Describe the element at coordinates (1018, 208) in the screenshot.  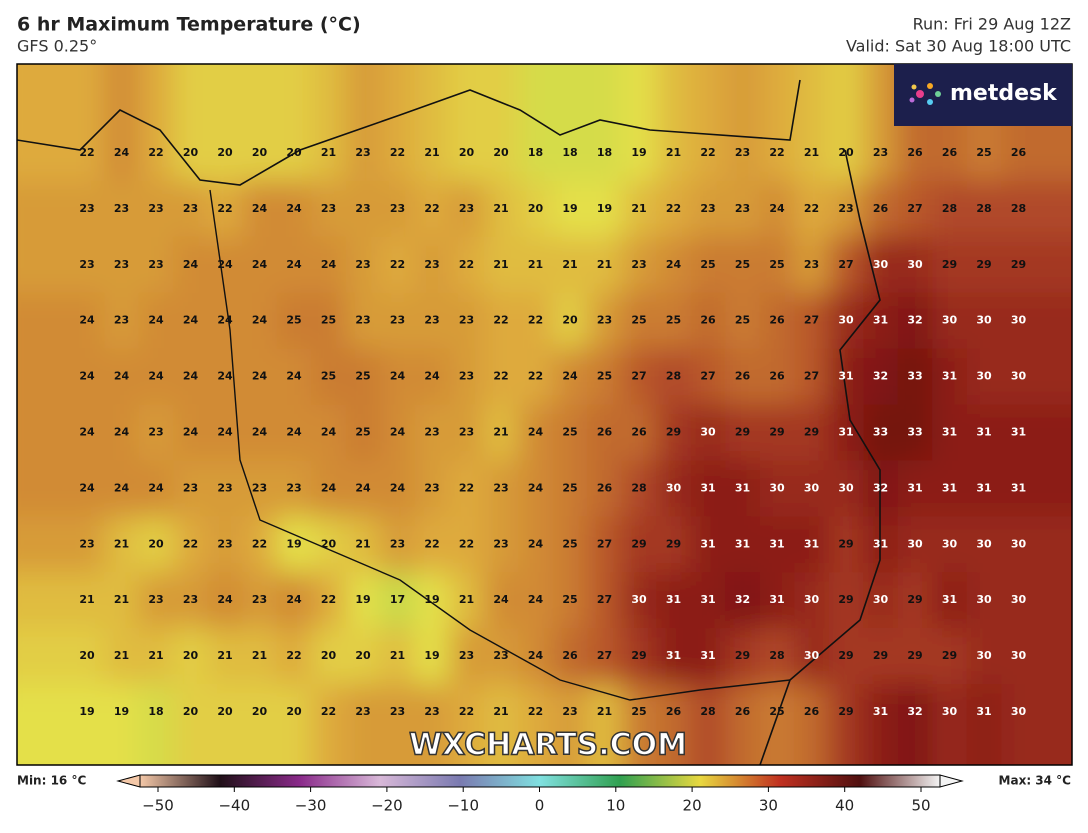
I see `temperature-value: 28` at that location.